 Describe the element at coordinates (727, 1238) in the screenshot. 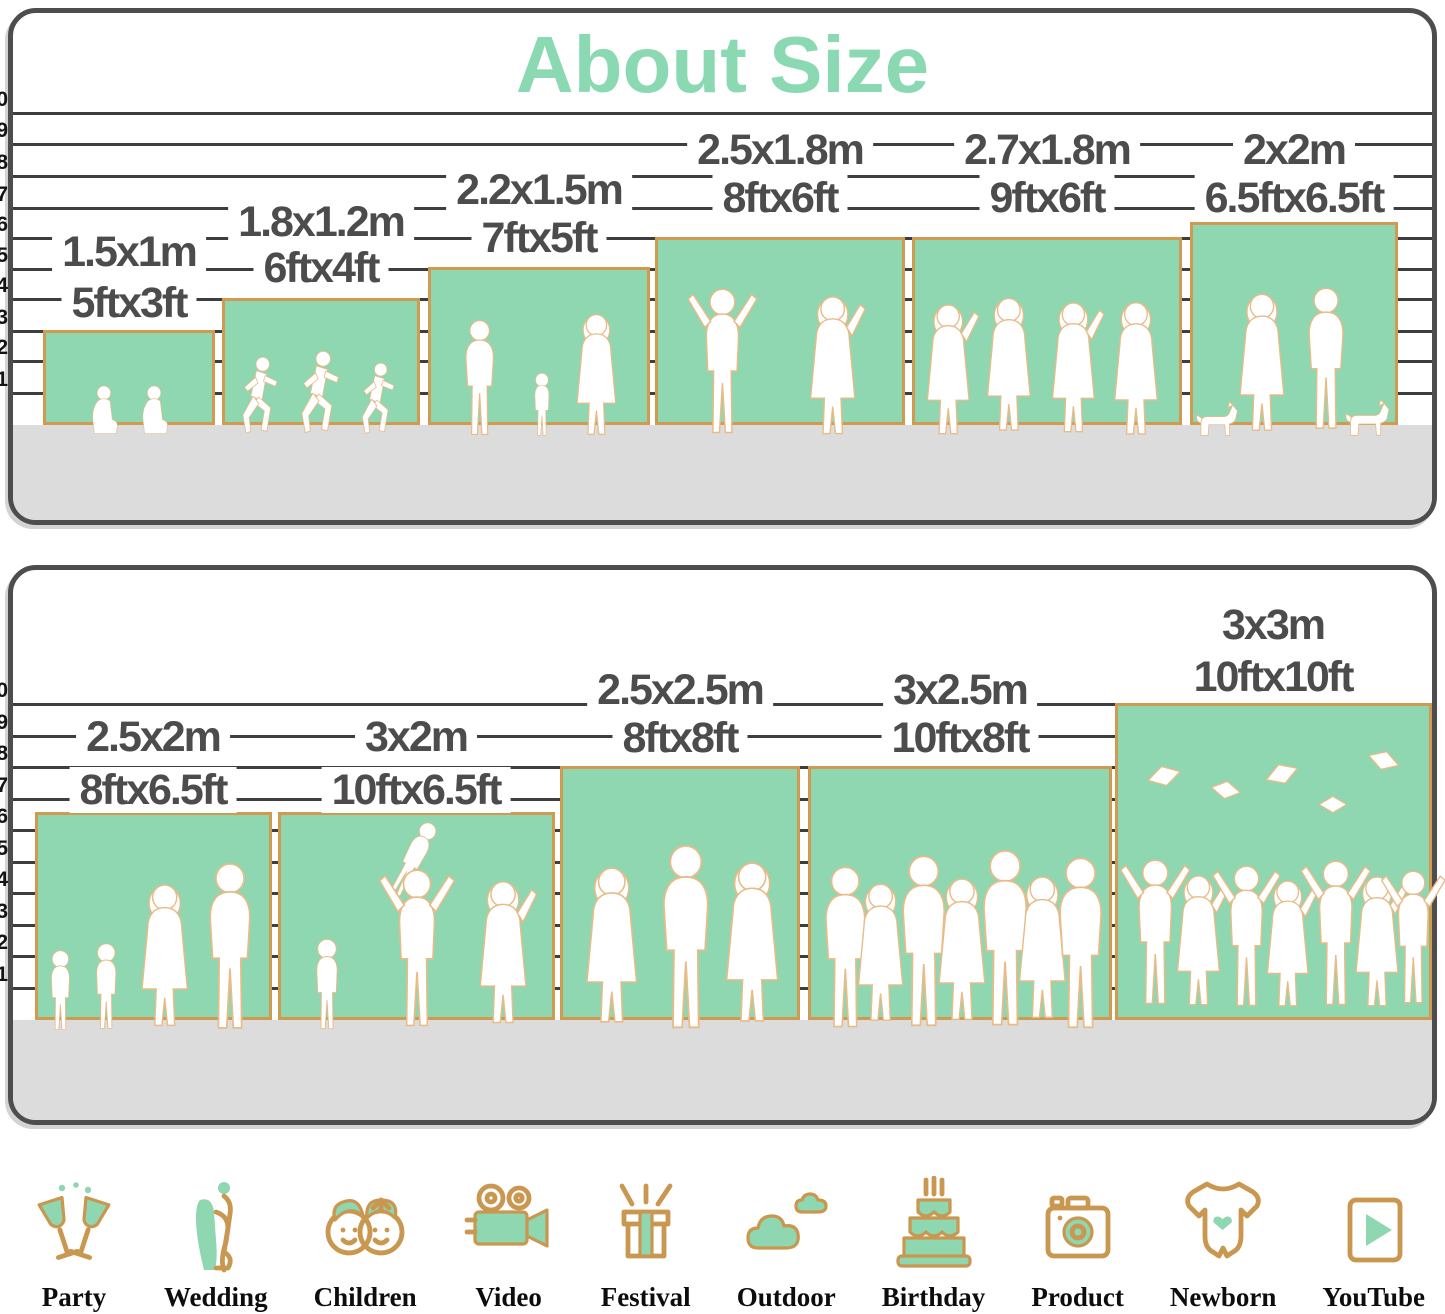

I see `category-row: Party Wedding Children` at that location.